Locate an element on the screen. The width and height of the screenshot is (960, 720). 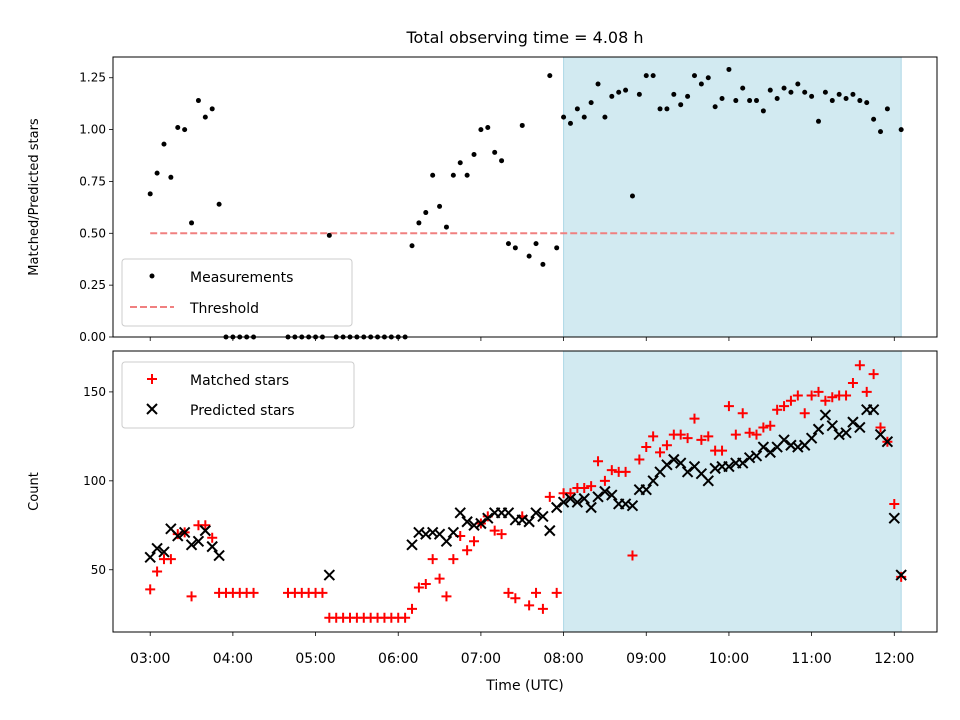
legend-predicted-marker is located at coordinates (152, 409).